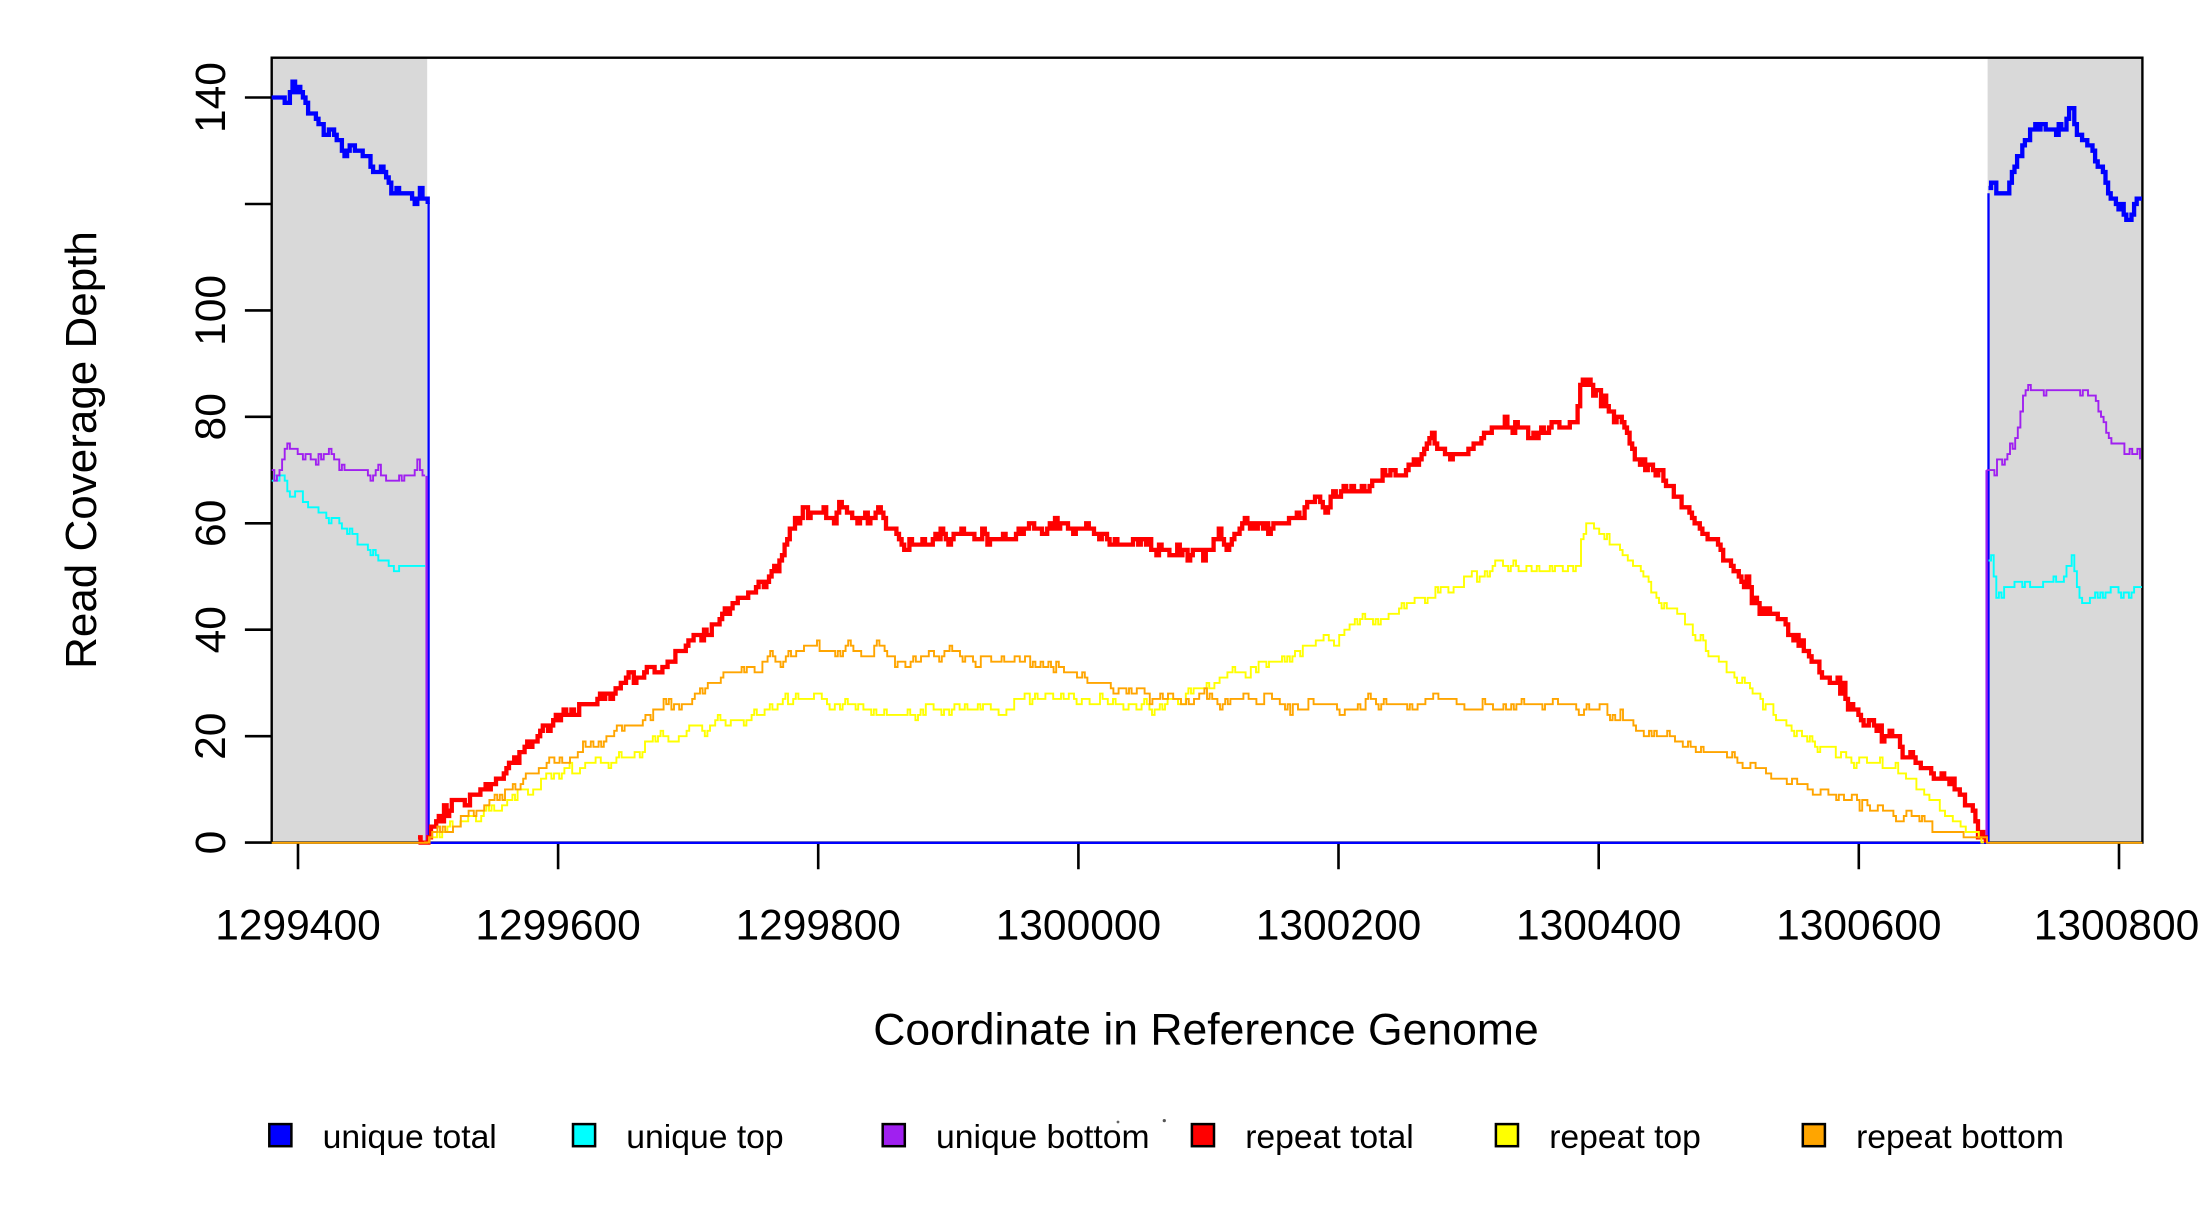  What do you see at coordinates (1960, 1137) in the screenshot?
I see `svg-text: repeat bottom` at bounding box center [1960, 1137].